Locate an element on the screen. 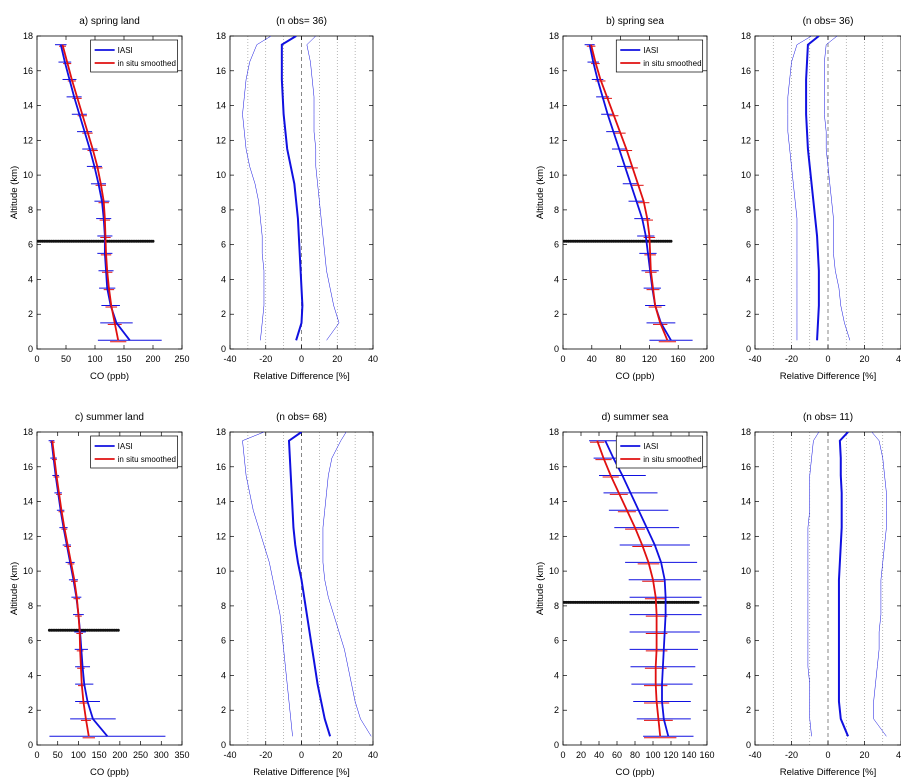 This screenshot has height=783, width=901. panel-title: (n obs= 11) is located at coordinates (828, 417).